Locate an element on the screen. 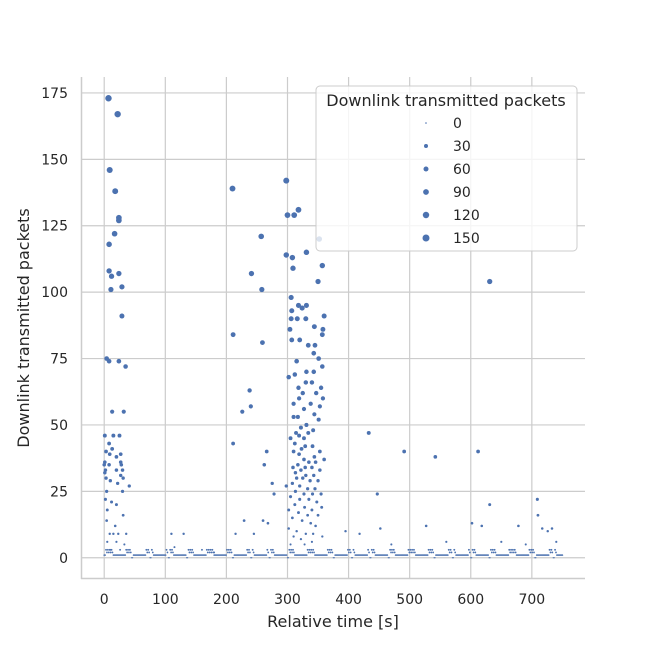  x-tick-label: 600 is located at coordinates (470, 600).